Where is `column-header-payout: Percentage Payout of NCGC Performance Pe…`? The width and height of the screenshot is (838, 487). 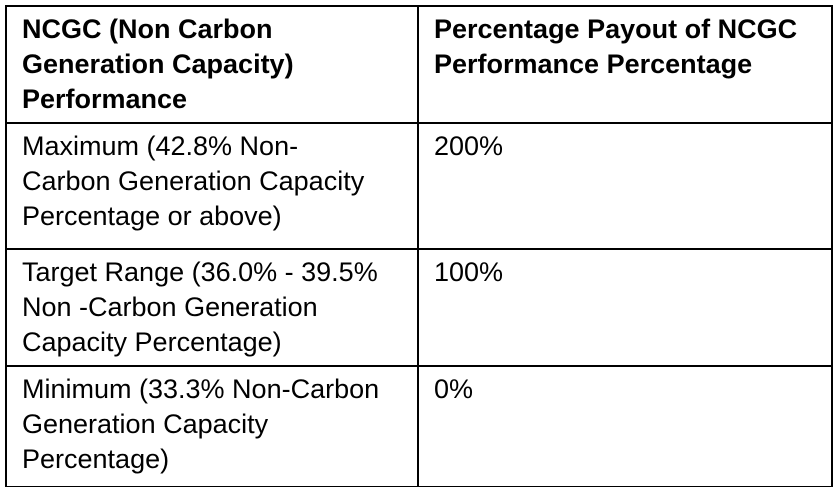 column-header-payout: Percentage Payout of NCGC Performance Pe… is located at coordinates (625, 64).